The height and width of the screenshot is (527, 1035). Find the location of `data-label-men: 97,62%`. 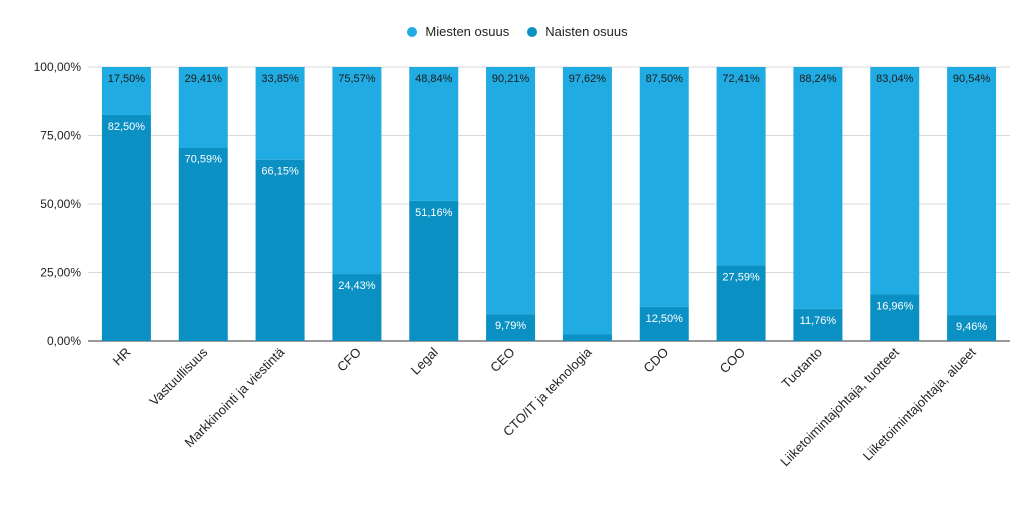

data-label-men: 97,62% is located at coordinates (588, 79).